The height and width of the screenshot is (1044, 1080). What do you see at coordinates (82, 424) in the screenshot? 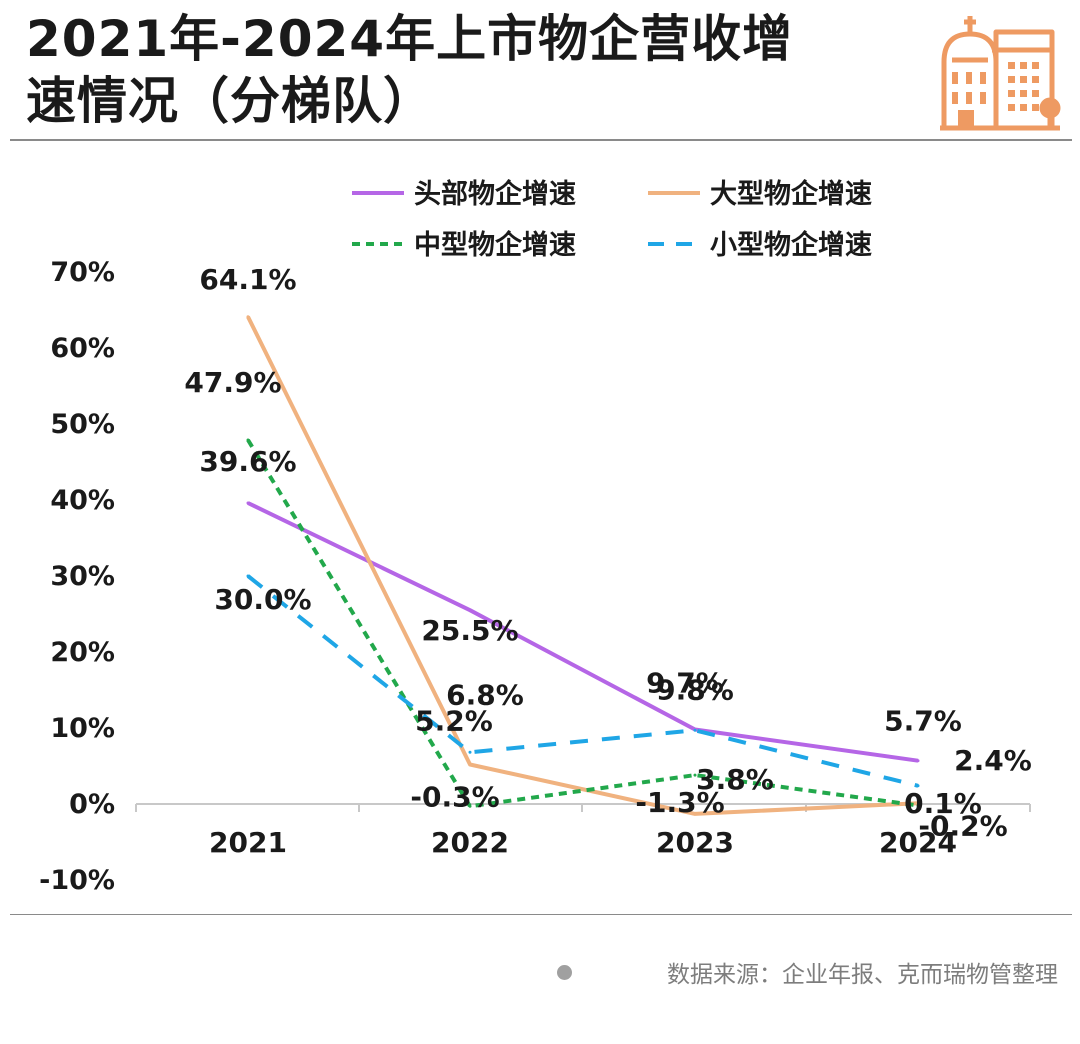
I see `y-tick-label: 50%` at bounding box center [82, 424].